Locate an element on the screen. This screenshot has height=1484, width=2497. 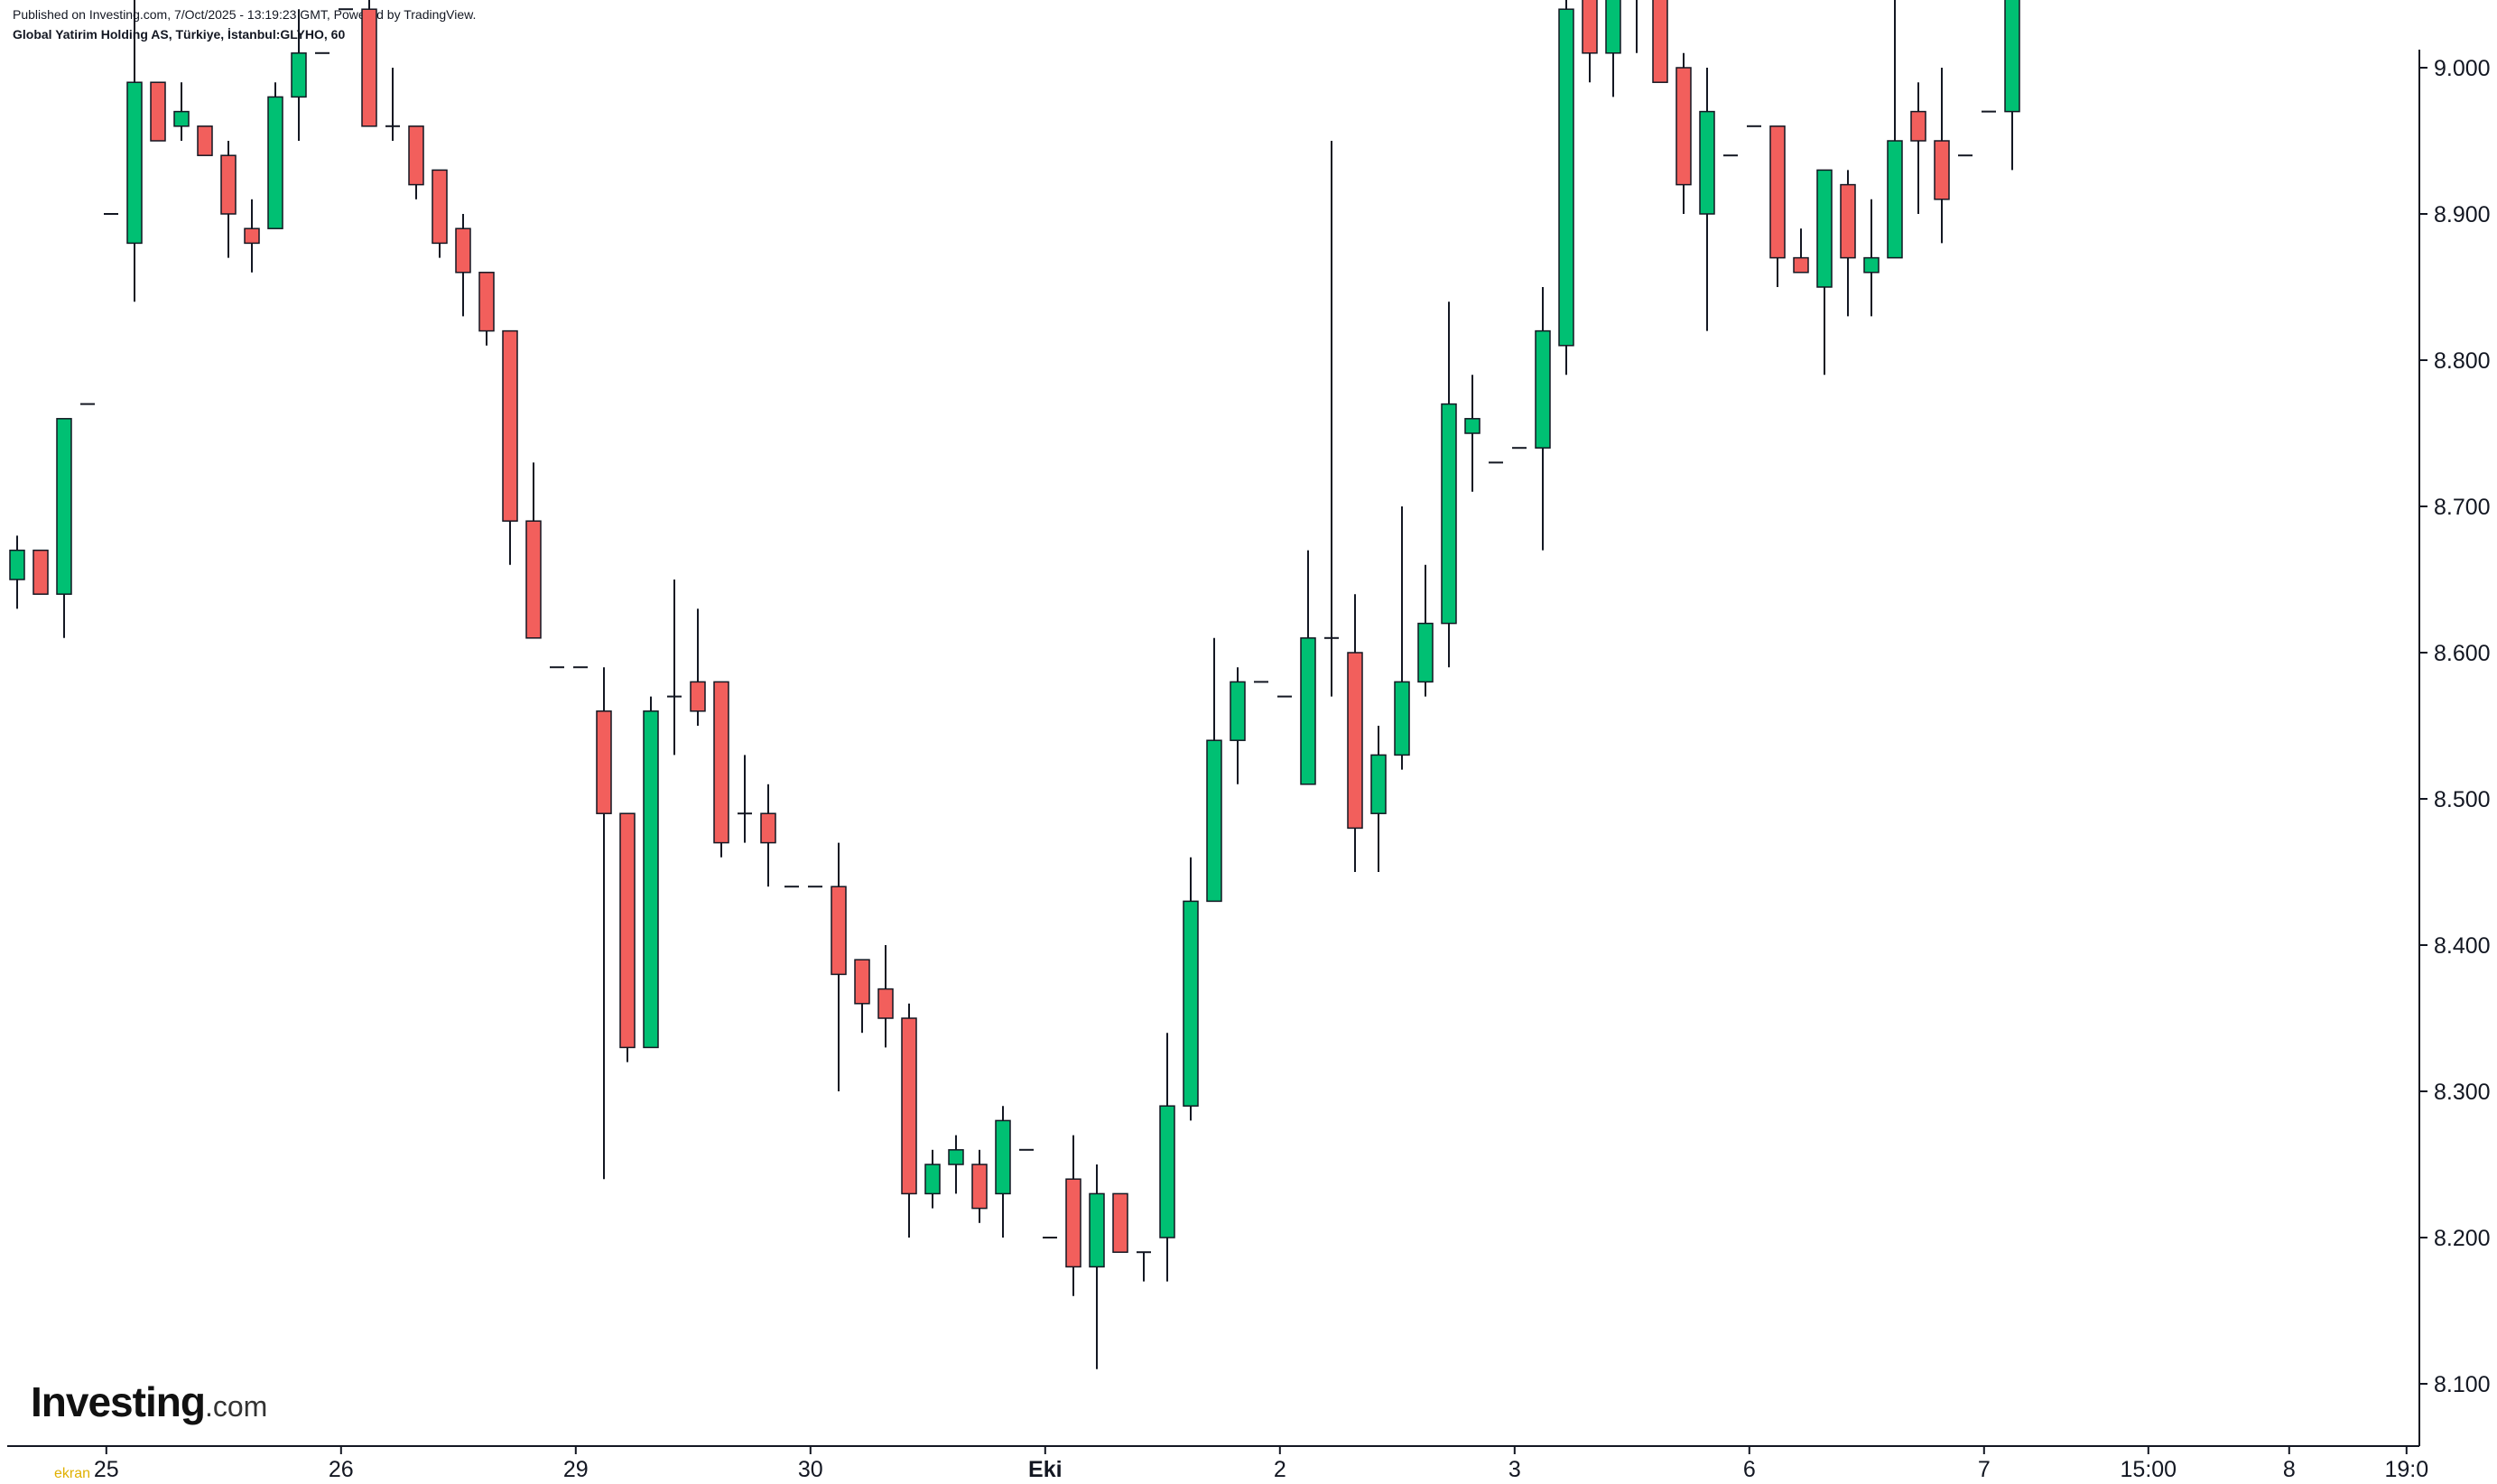
time-tick-label: 26 is located at coordinates (341, 1470).